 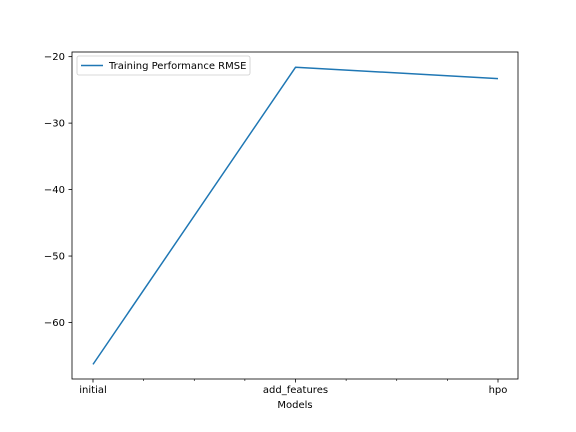 What do you see at coordinates (93, 390) in the screenshot?
I see `x-tick-label: initial` at bounding box center [93, 390].